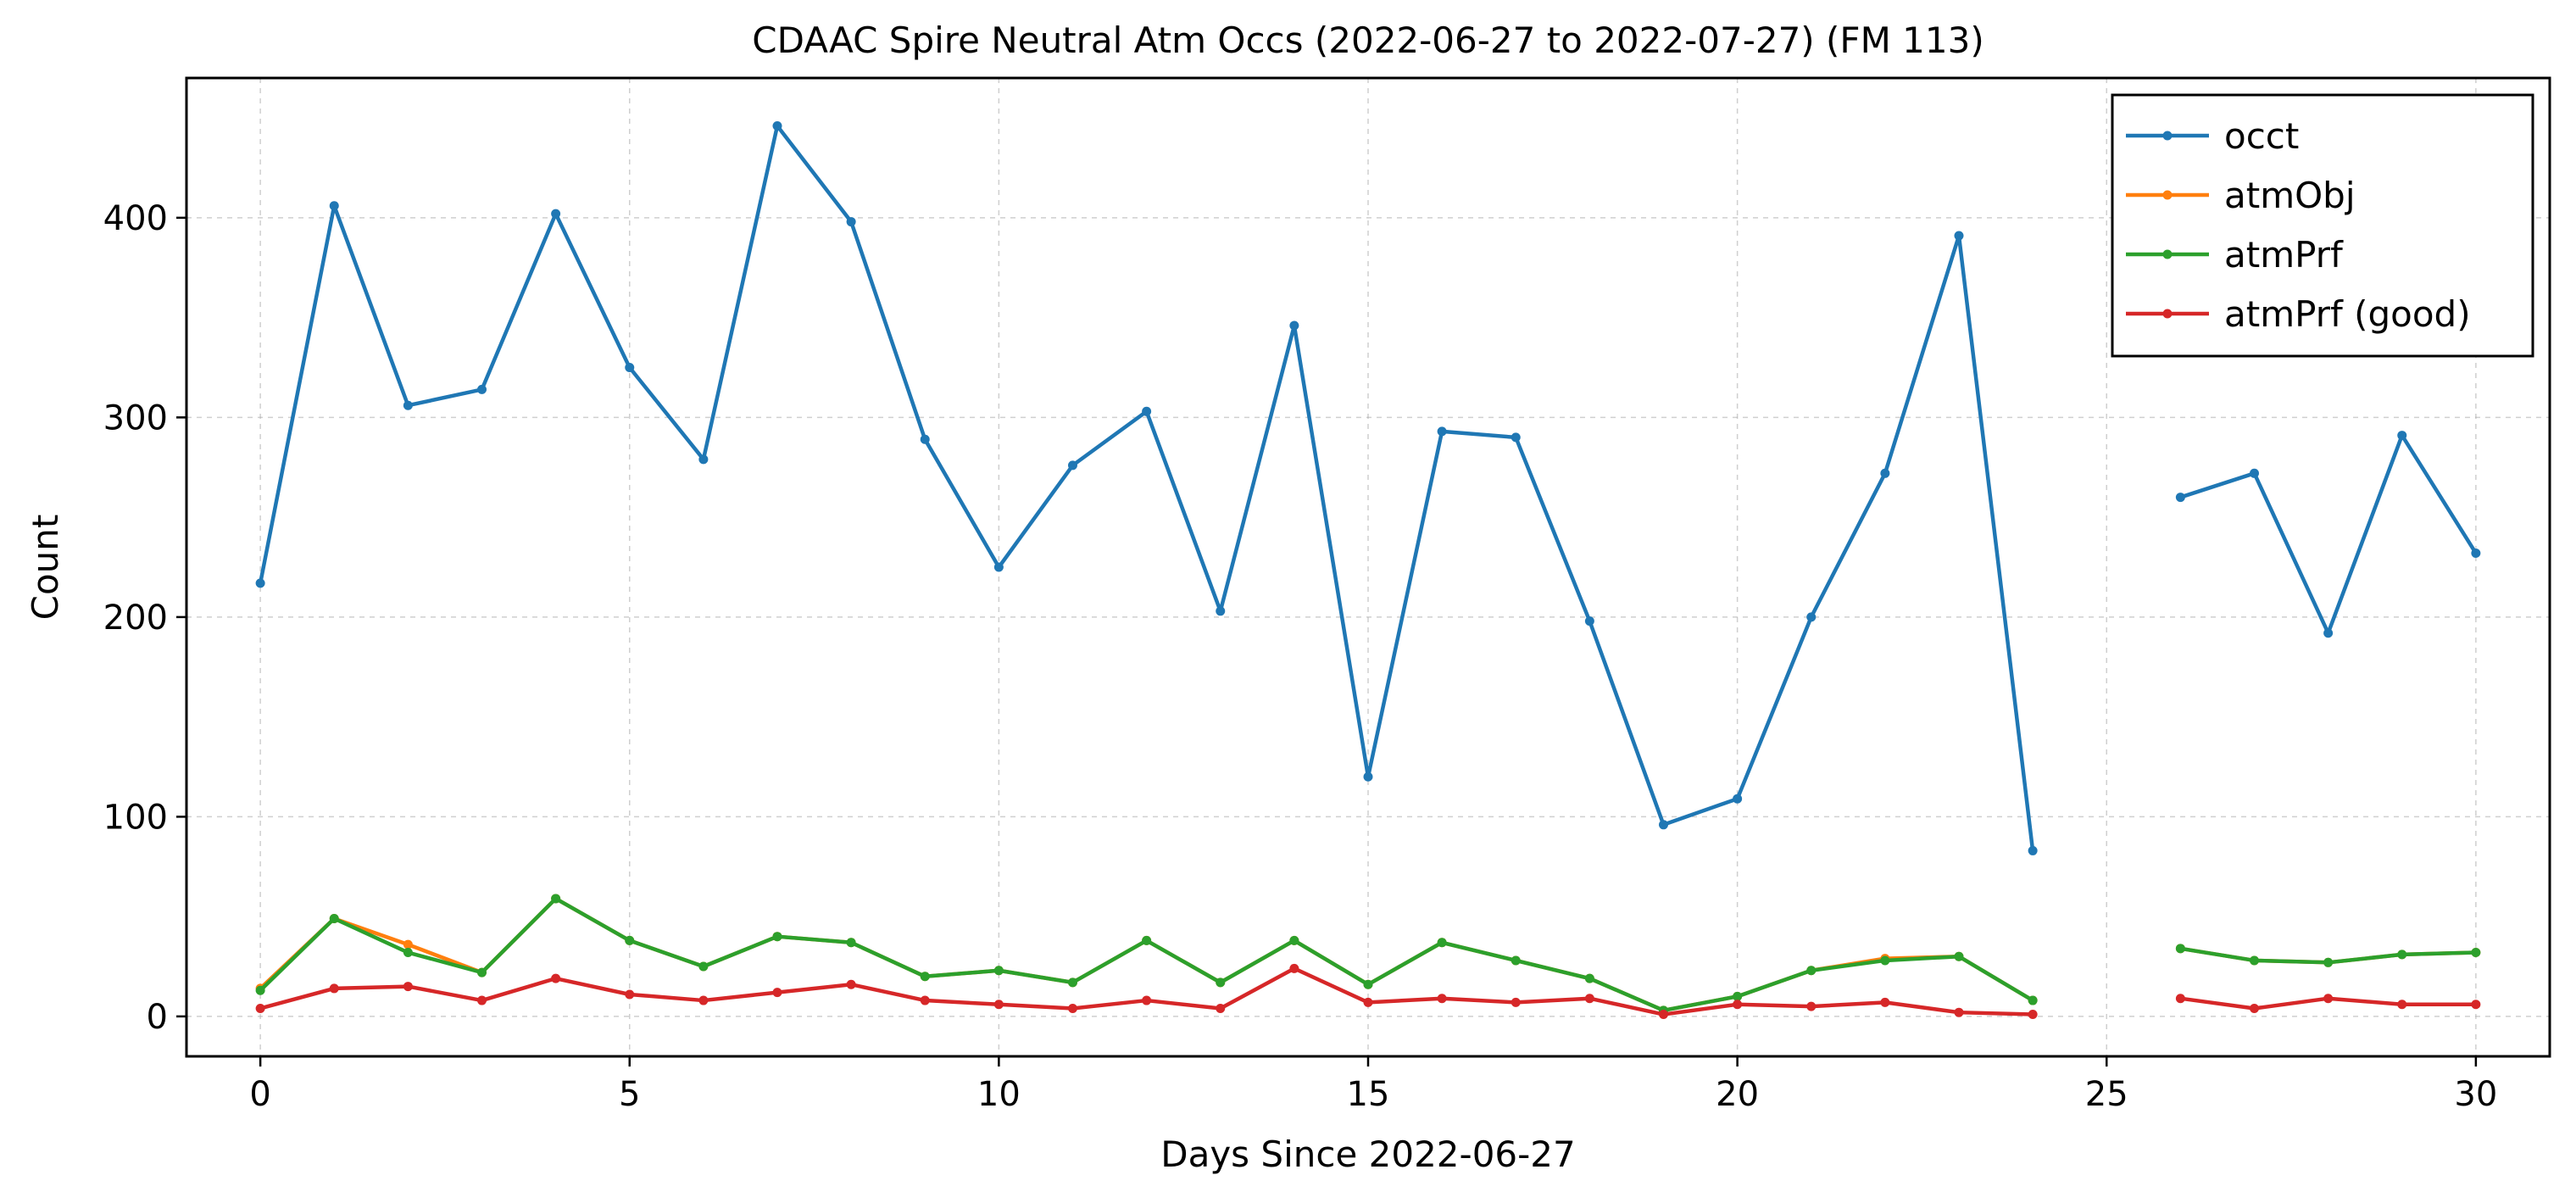 The width and height of the screenshot is (2576, 1203). I want to click on legend-label-atmprf-good: atmPrf (good), so click(2347, 314).